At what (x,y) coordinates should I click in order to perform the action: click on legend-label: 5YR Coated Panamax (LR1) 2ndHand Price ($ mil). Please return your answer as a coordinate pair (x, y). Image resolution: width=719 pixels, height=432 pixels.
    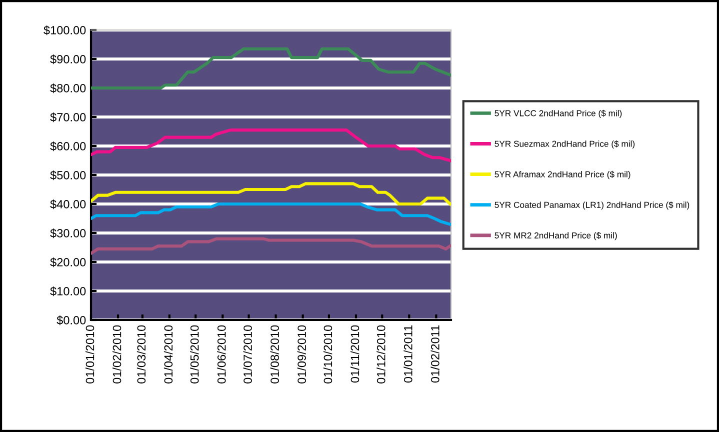
    Looking at the image, I should click on (592, 205).